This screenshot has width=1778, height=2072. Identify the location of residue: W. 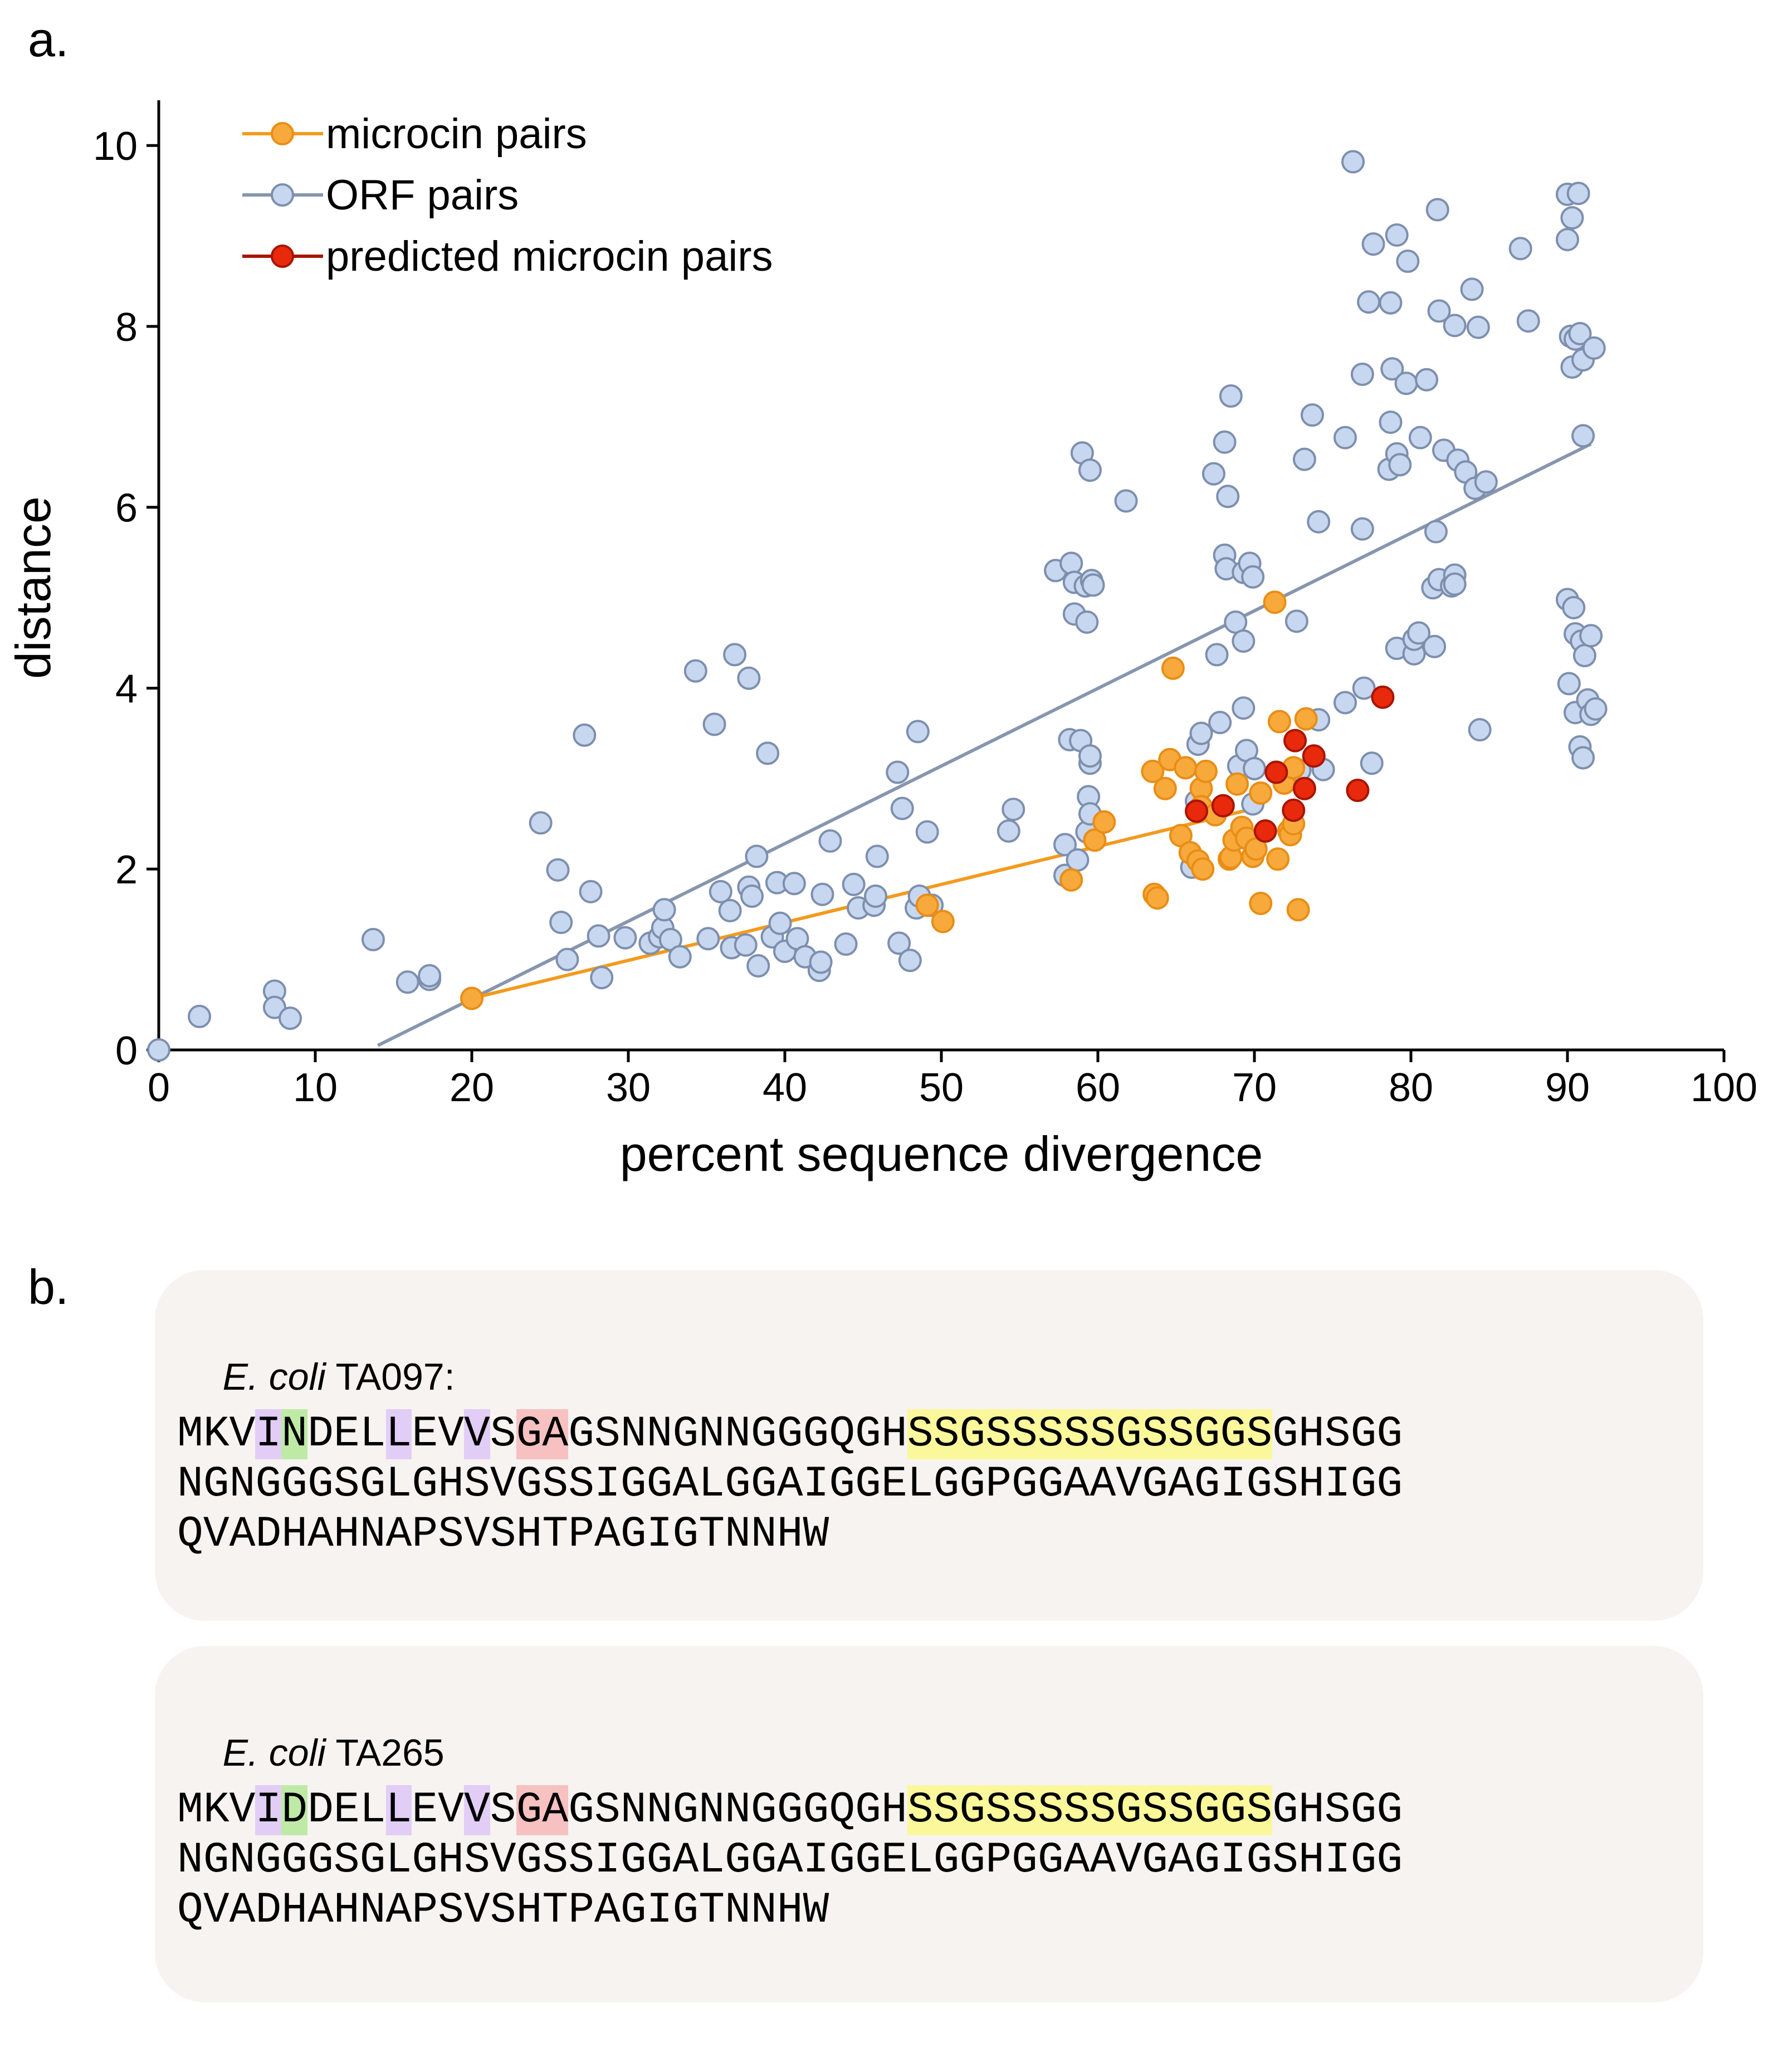
(816, 1910).